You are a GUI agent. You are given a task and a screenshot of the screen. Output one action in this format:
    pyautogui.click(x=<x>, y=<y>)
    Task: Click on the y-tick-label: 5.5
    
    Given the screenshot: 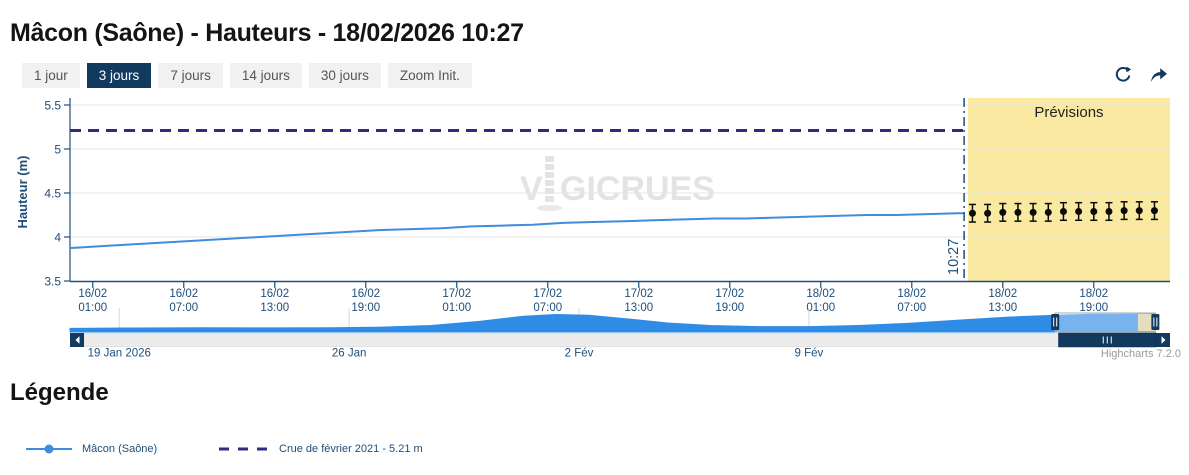 What is the action you would take?
    pyautogui.click(x=52, y=106)
    